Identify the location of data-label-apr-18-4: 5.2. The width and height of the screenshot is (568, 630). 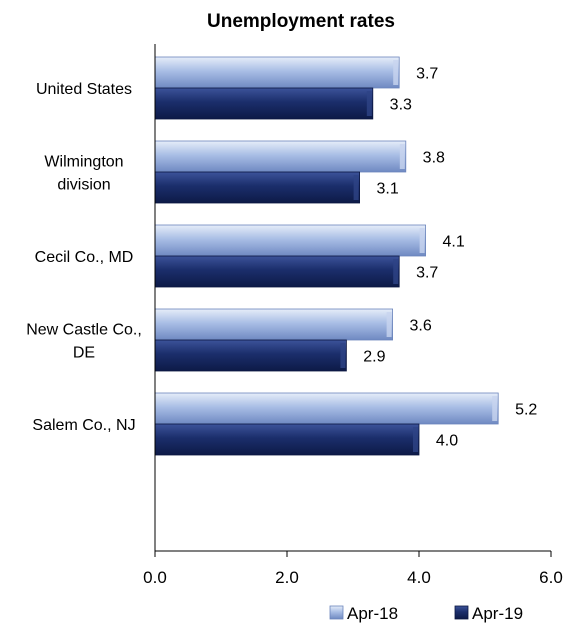
(526, 410).